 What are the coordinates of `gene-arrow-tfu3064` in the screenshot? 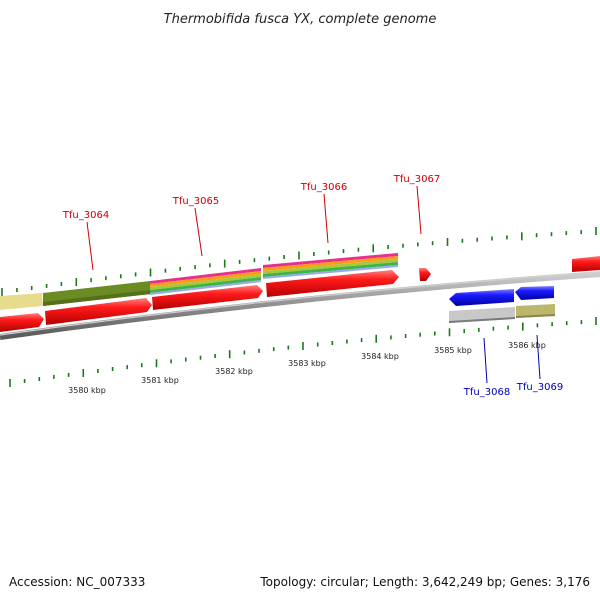 It's located at (98, 311).